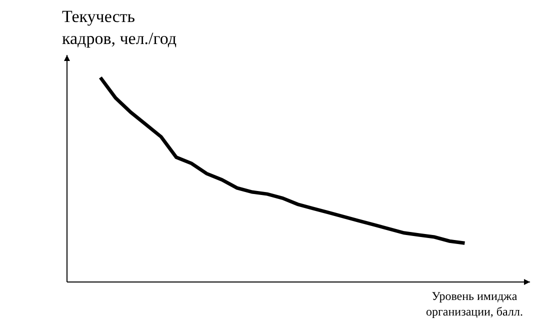 This screenshot has width=548, height=336. What do you see at coordinates (474, 304) in the screenshot?
I see `x-axis-title: Уровень имиджа организации, балл.` at bounding box center [474, 304].